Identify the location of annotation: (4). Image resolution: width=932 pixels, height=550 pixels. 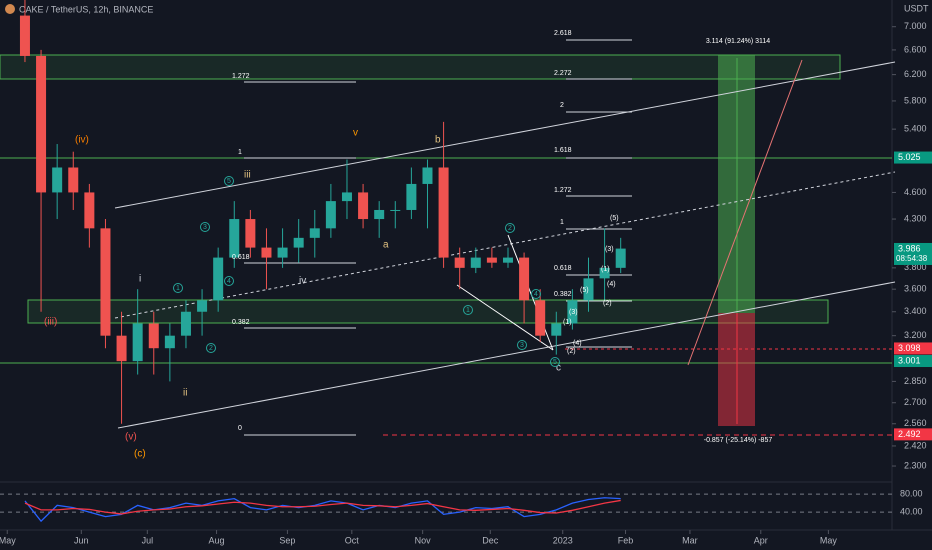
(611, 284).